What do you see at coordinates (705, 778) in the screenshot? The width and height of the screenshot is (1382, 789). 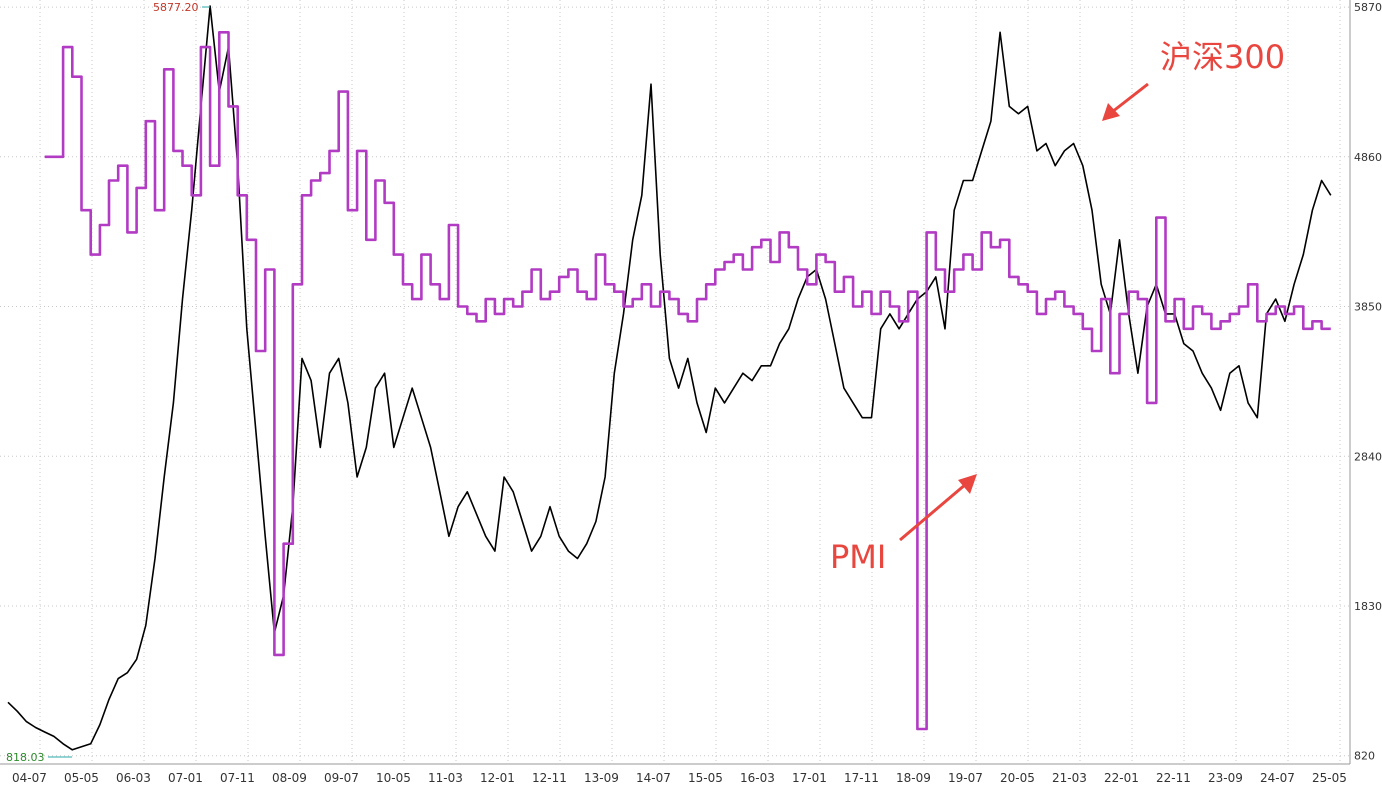 I see `x-tick-label: 15-05` at bounding box center [705, 778].